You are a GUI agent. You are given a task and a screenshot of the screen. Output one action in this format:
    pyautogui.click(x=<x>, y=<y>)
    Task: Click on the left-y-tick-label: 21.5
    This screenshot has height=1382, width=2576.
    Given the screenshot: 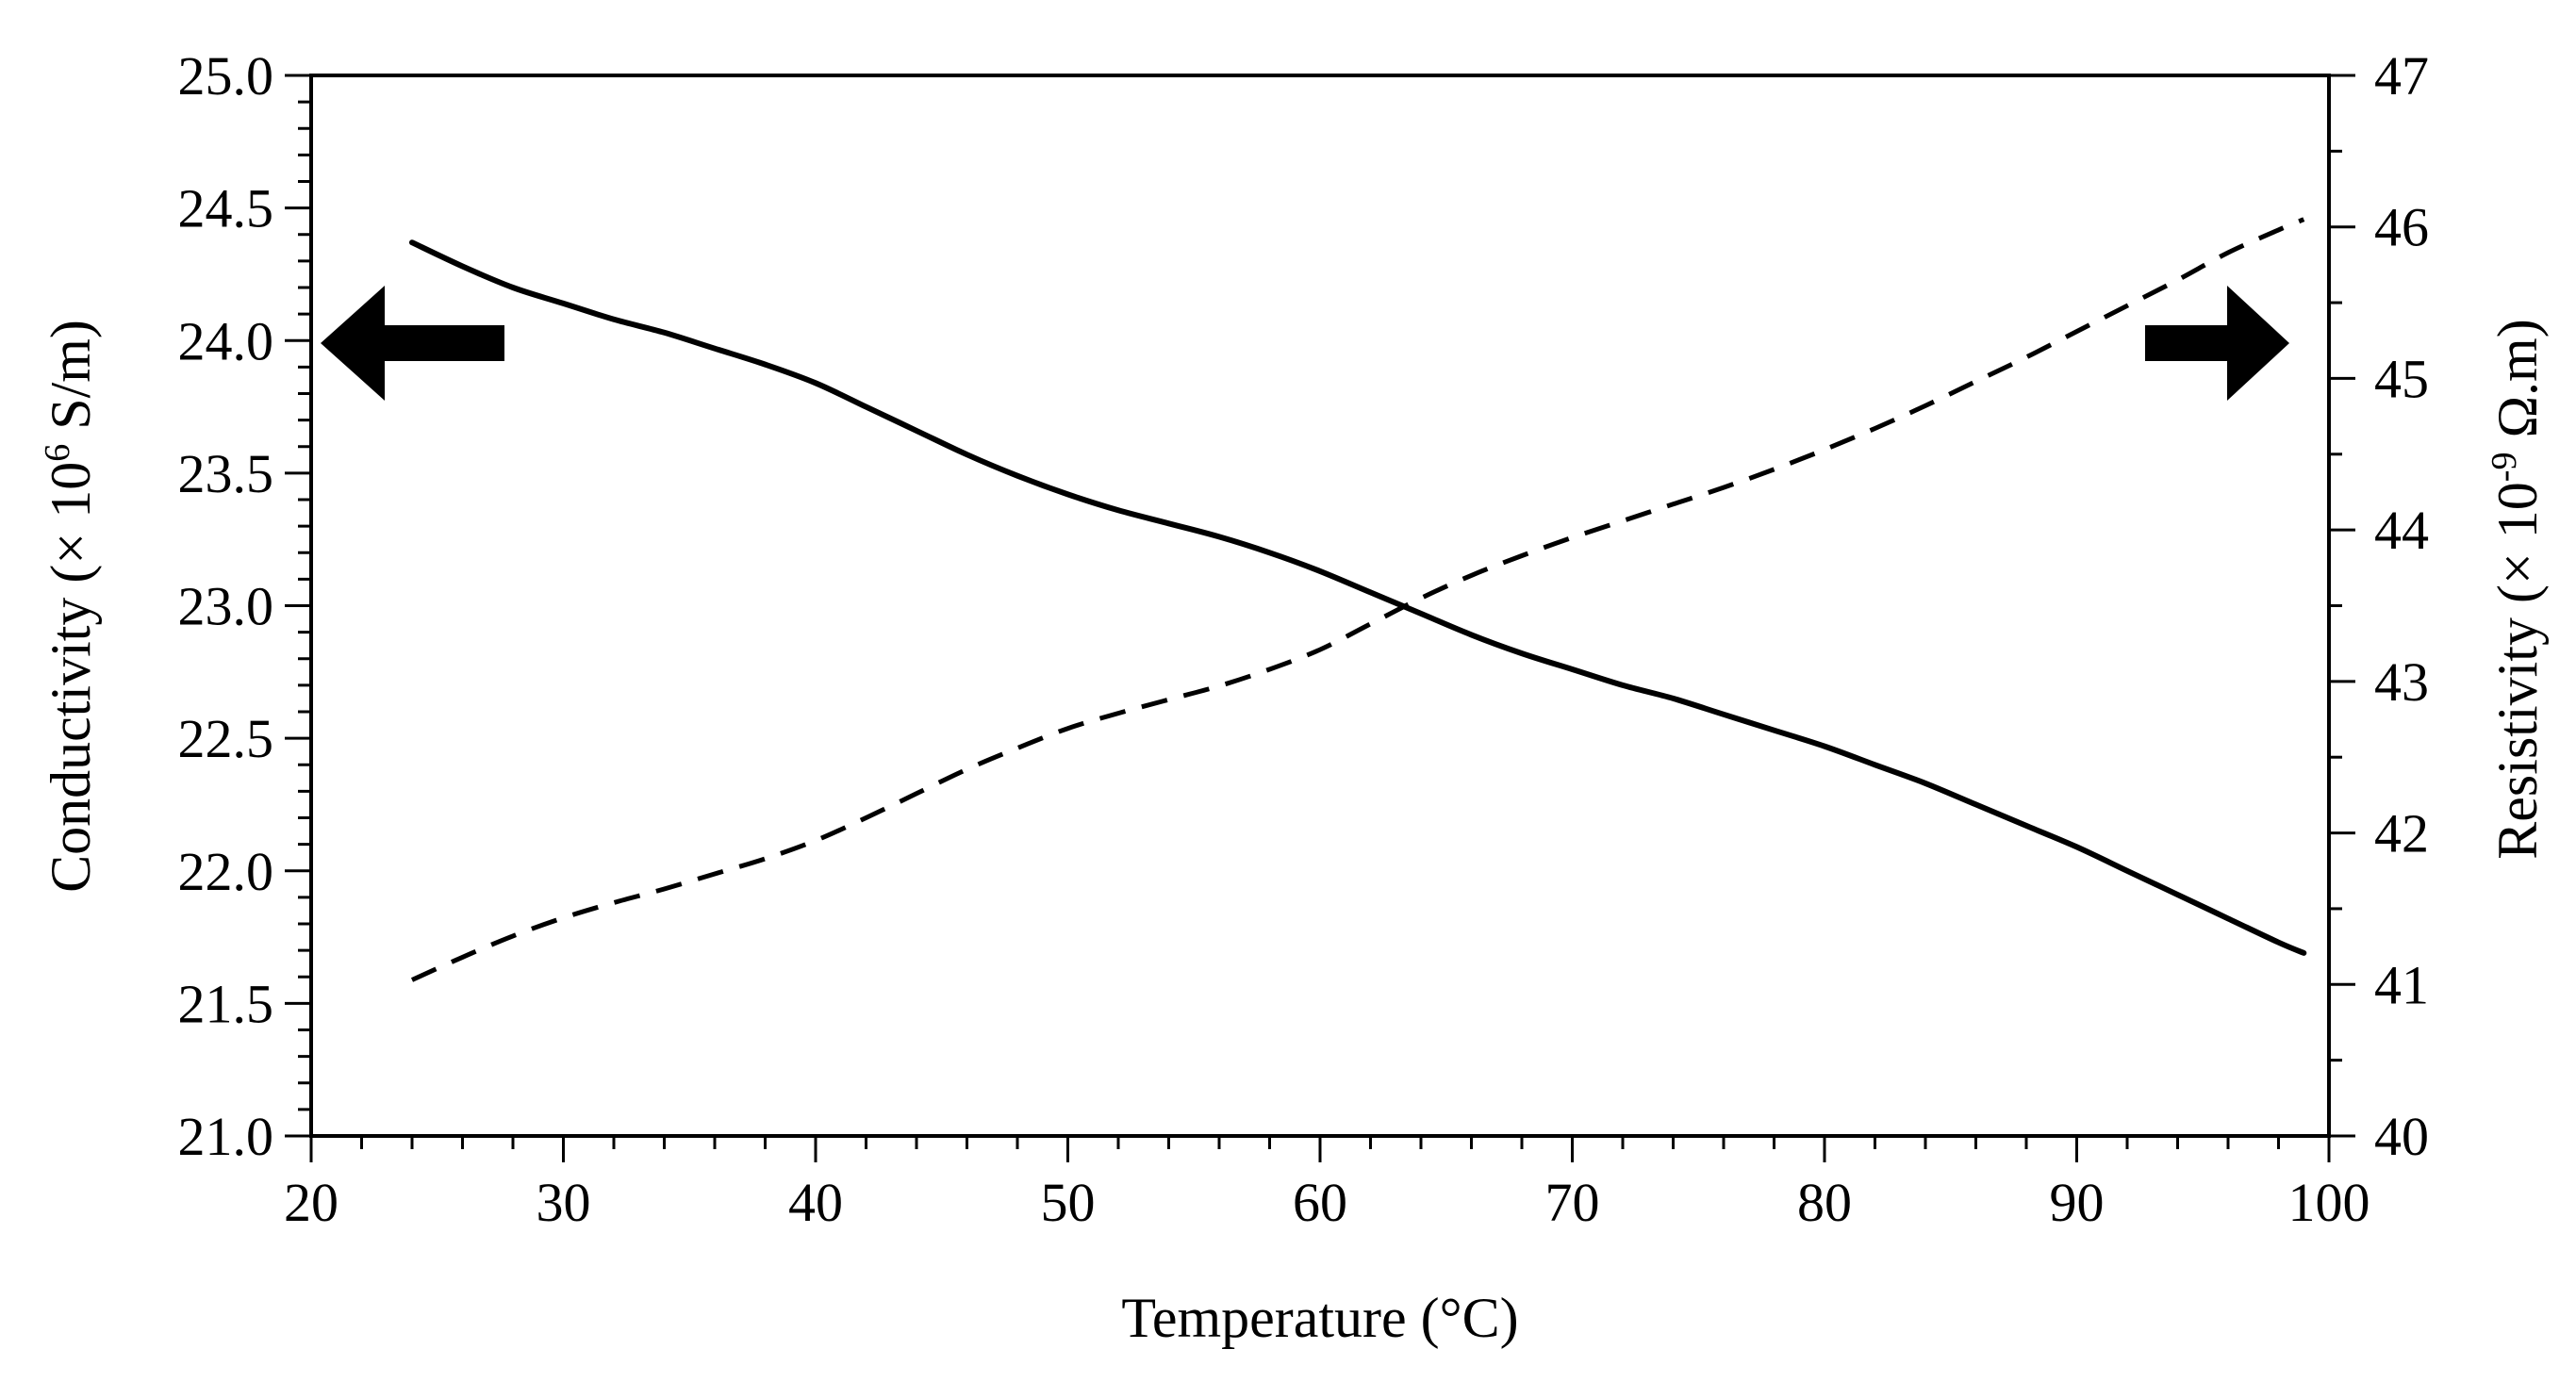 What is the action you would take?
    pyautogui.click(x=226, y=1004)
    